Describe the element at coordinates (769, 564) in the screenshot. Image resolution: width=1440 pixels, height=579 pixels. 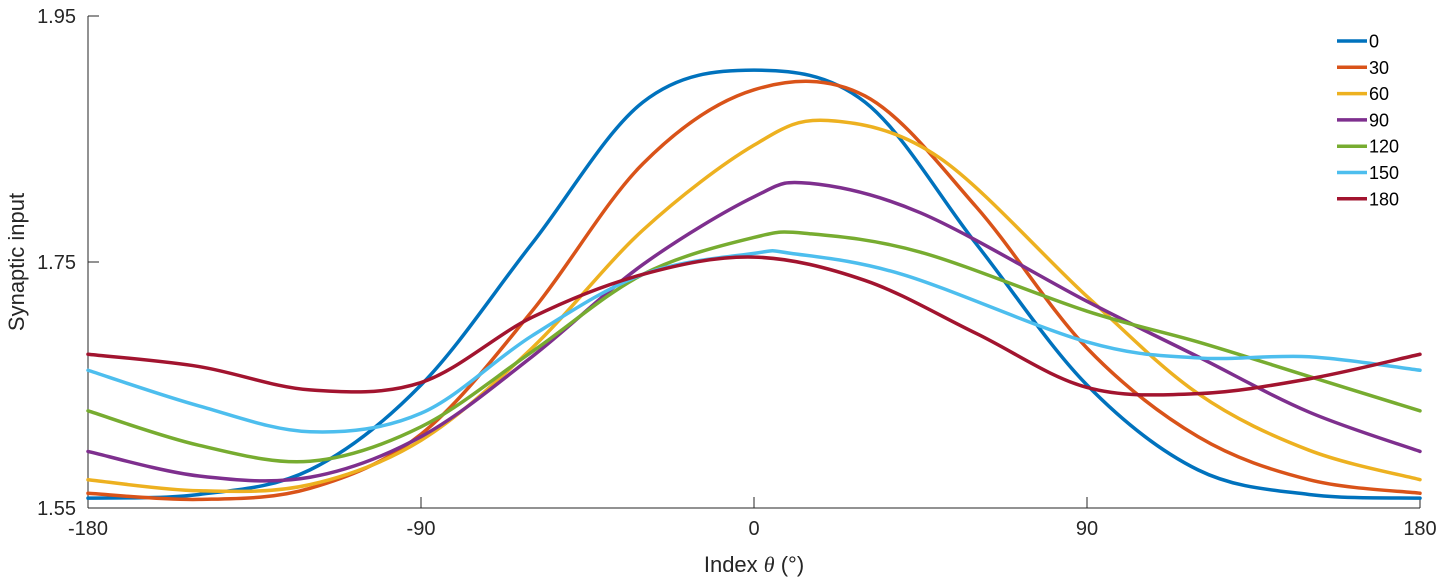
I see `x-axis-label-theta: θ` at that location.